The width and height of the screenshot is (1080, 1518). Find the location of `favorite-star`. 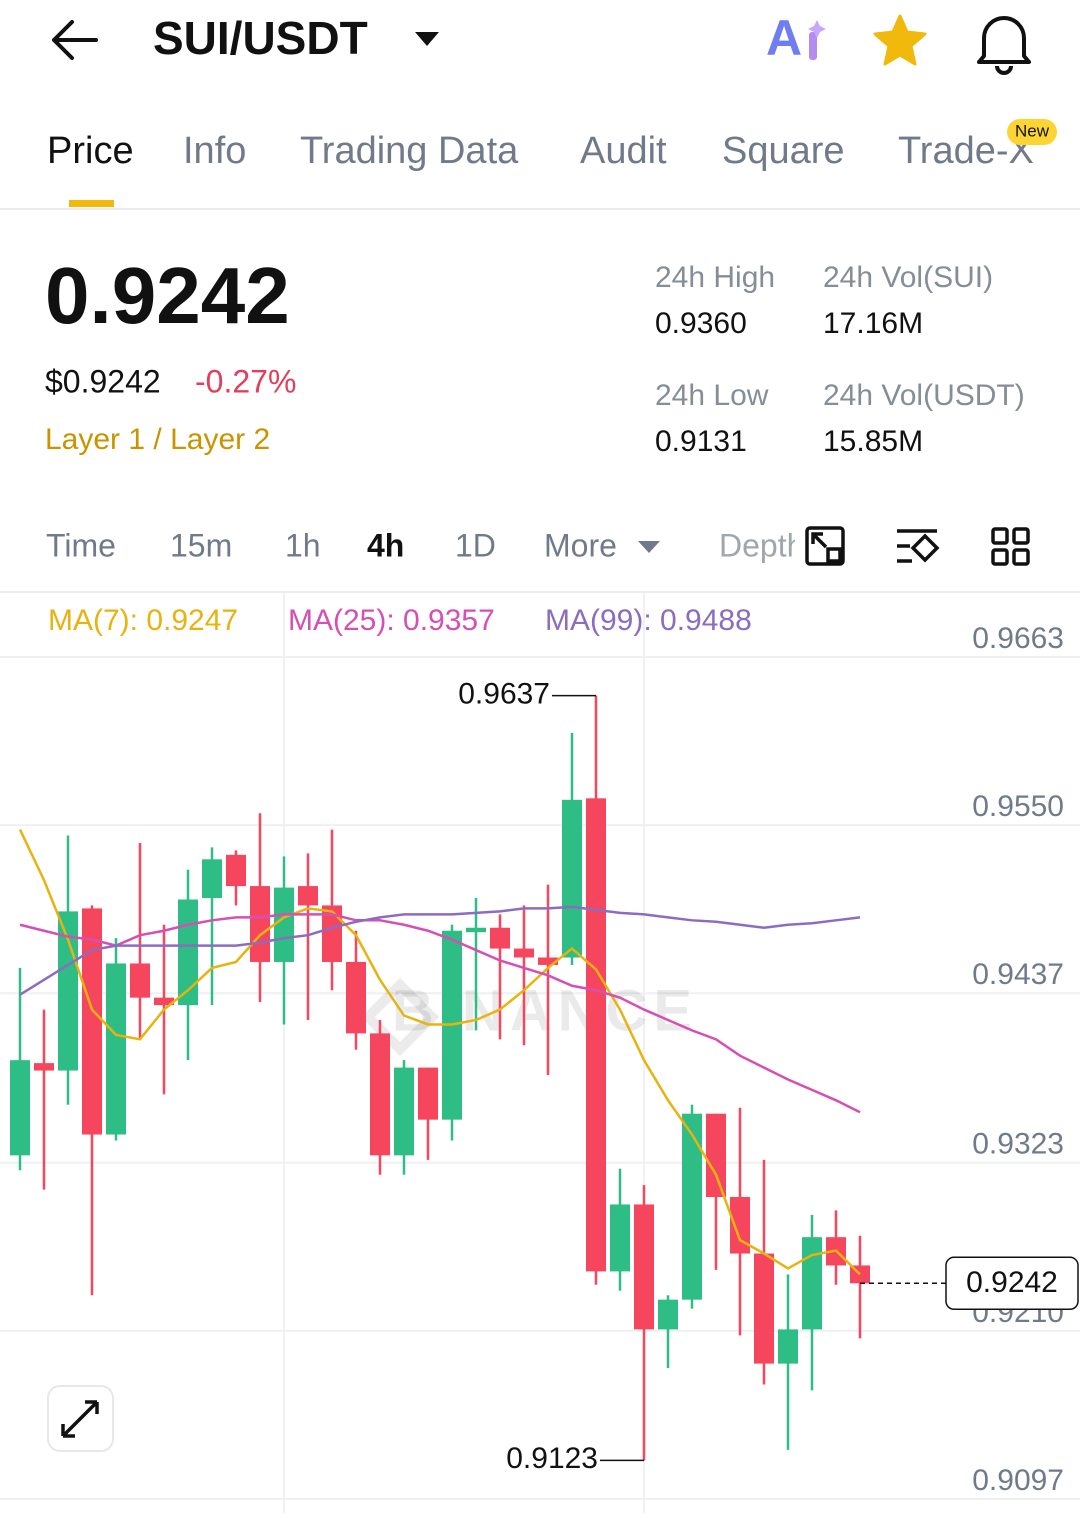

favorite-star is located at coordinates (900, 40).